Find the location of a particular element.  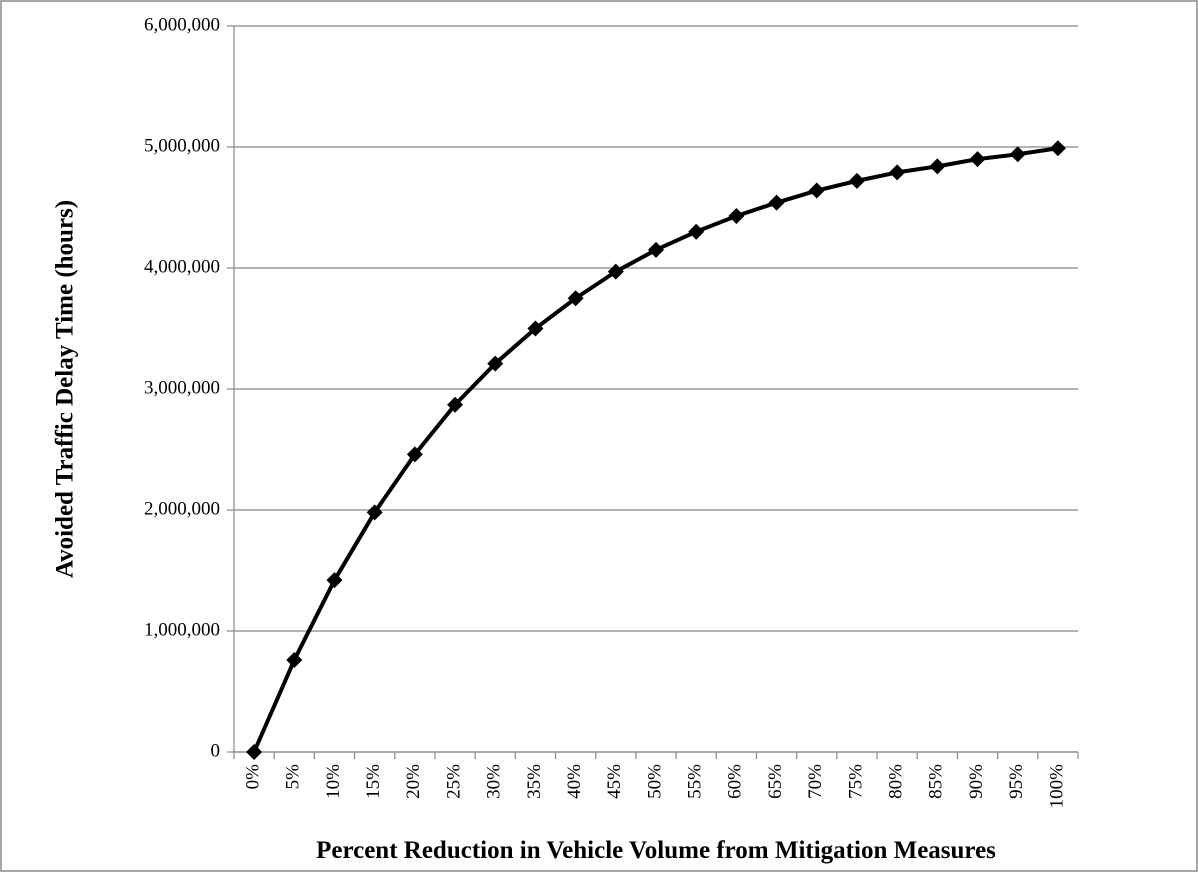

x-tick-label: 60% is located at coordinates (735, 781).